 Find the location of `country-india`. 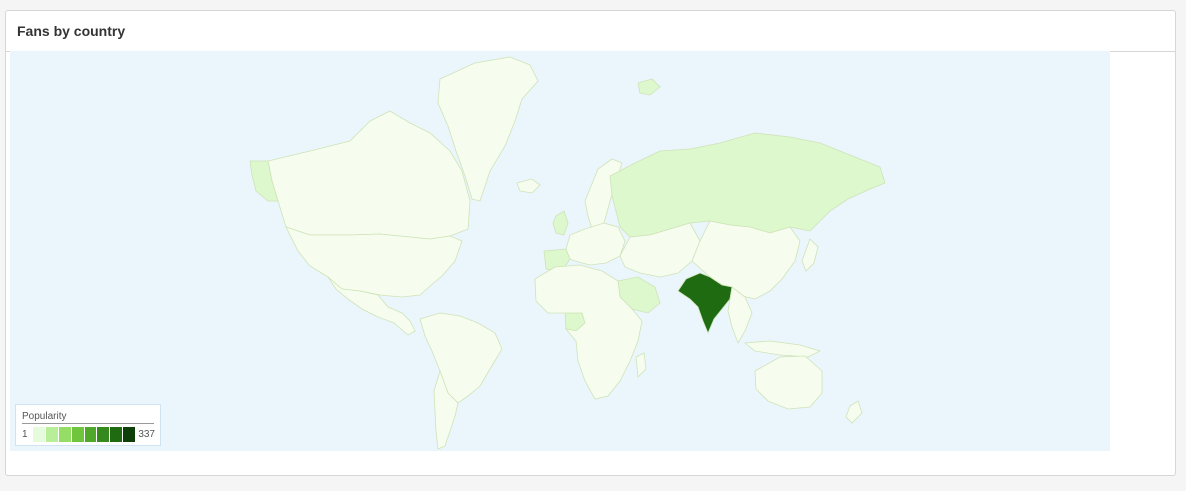

country-india is located at coordinates (705, 303).